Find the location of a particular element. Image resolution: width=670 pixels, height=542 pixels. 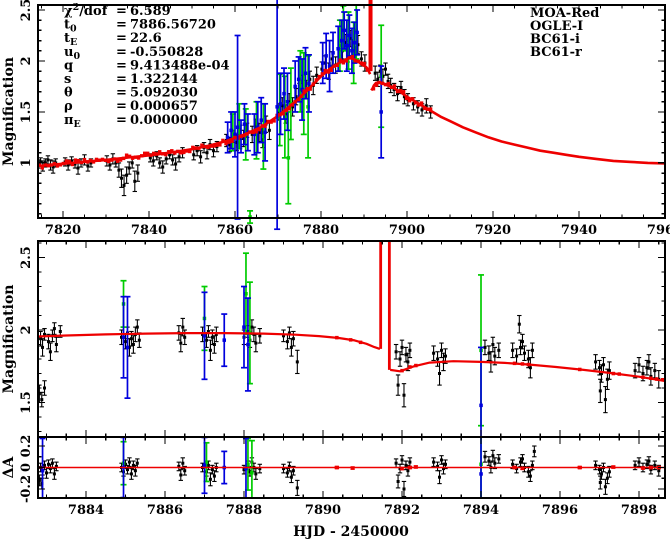

series-bc61i is located at coordinates (250, 217).